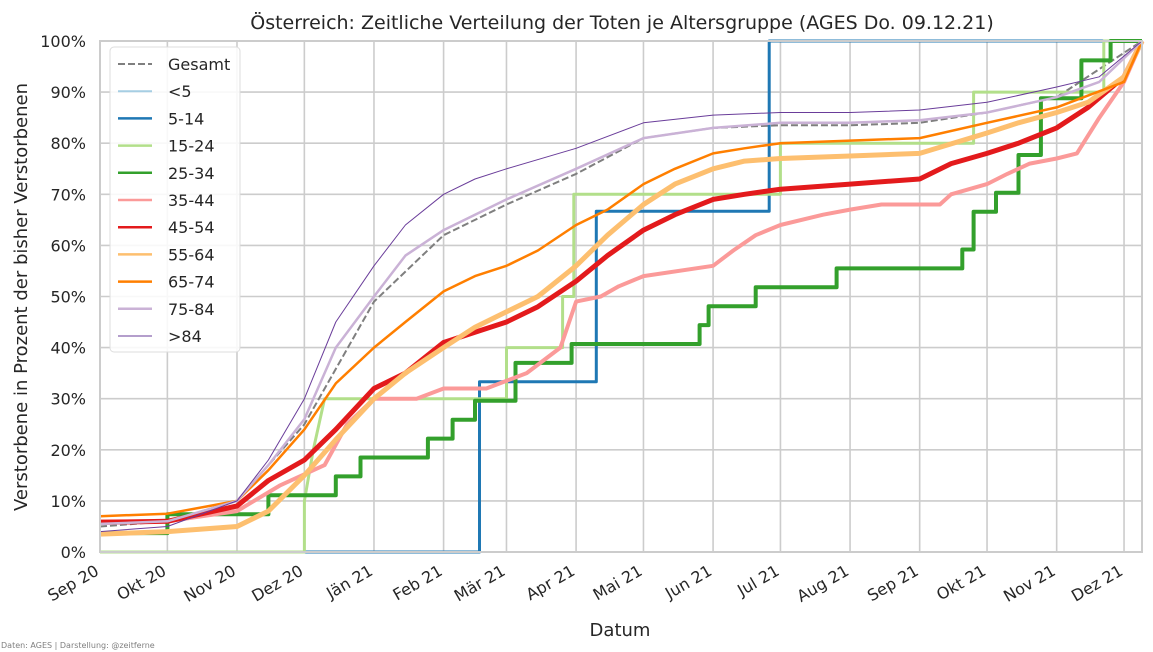 Image resolution: width=1153 pixels, height=652 pixels. What do you see at coordinates (73, 552) in the screenshot?
I see `y-tick-label: 0%` at bounding box center [73, 552].